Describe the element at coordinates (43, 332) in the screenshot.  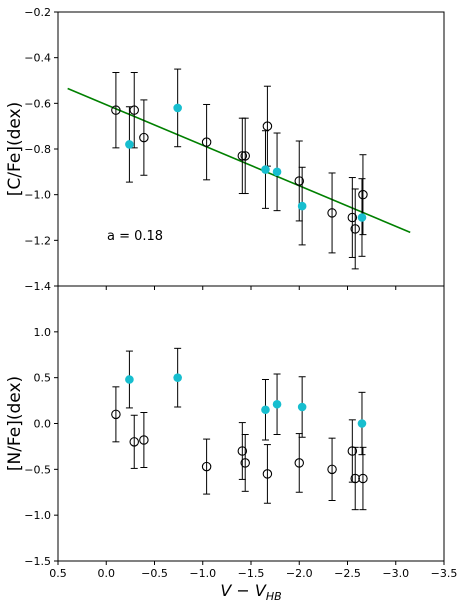
I see `y-tick-label: 1.0` at that location.